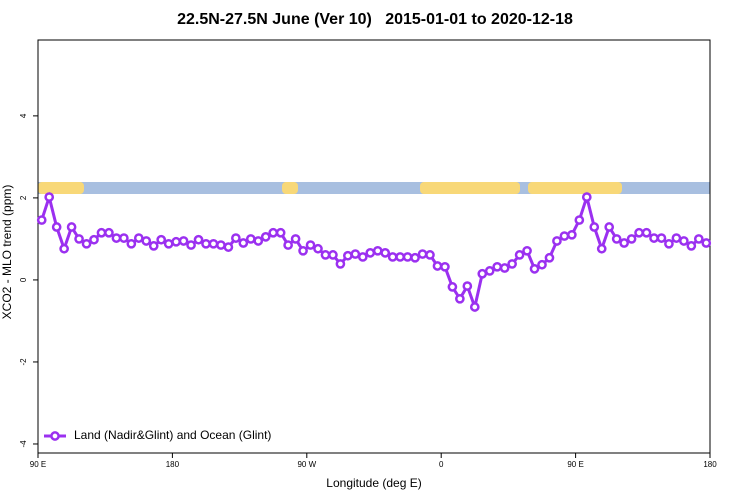  Describe the element at coordinates (172, 435) in the screenshot. I see `legend-label: Land (Nadir&Glint) and Ocean (Glint)` at that location.